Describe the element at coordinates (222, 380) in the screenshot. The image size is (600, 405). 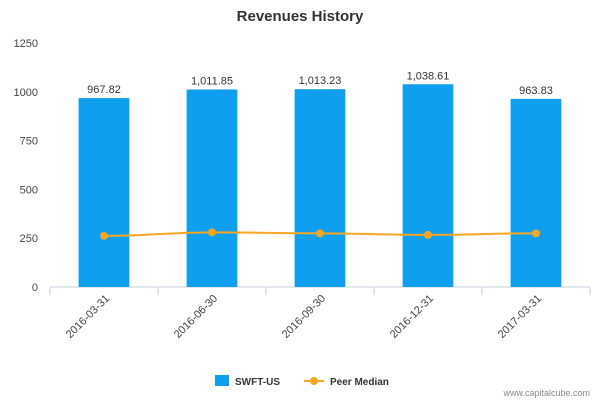
I see `legend-swatch-bar` at that location.